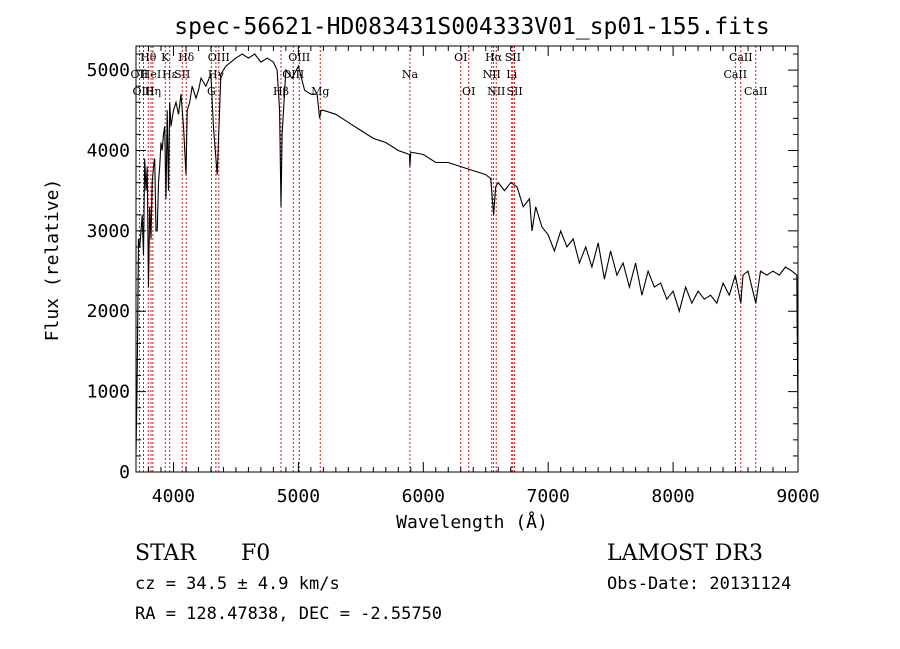 Image resolution: width=900 pixels, height=649 pixels. I want to click on marker-label-25: CaII, so click(741, 57).